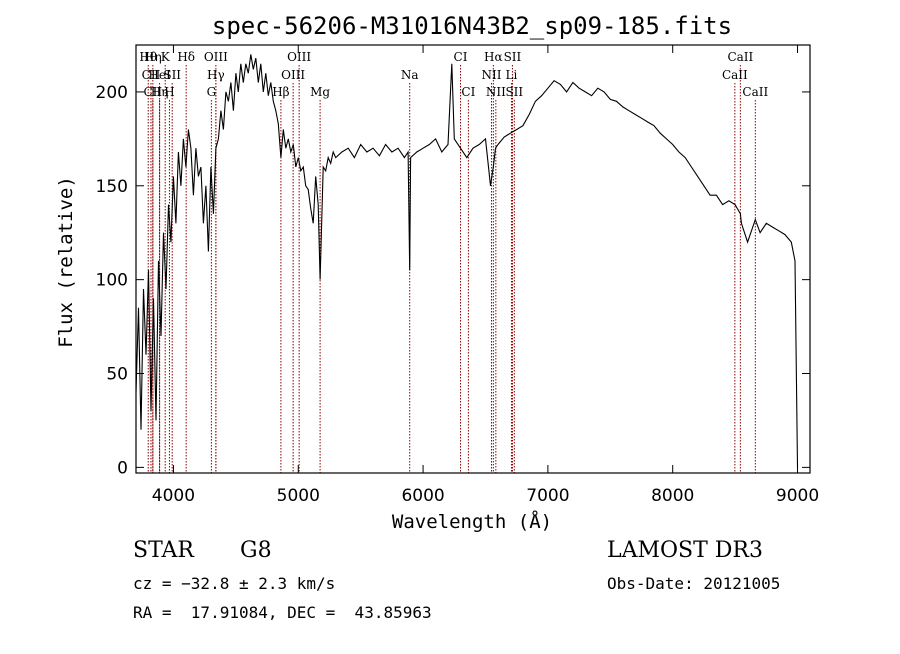 The image size is (900, 654). Describe the element at coordinates (163, 550) in the screenshot. I see `object-class: STAR` at that location.